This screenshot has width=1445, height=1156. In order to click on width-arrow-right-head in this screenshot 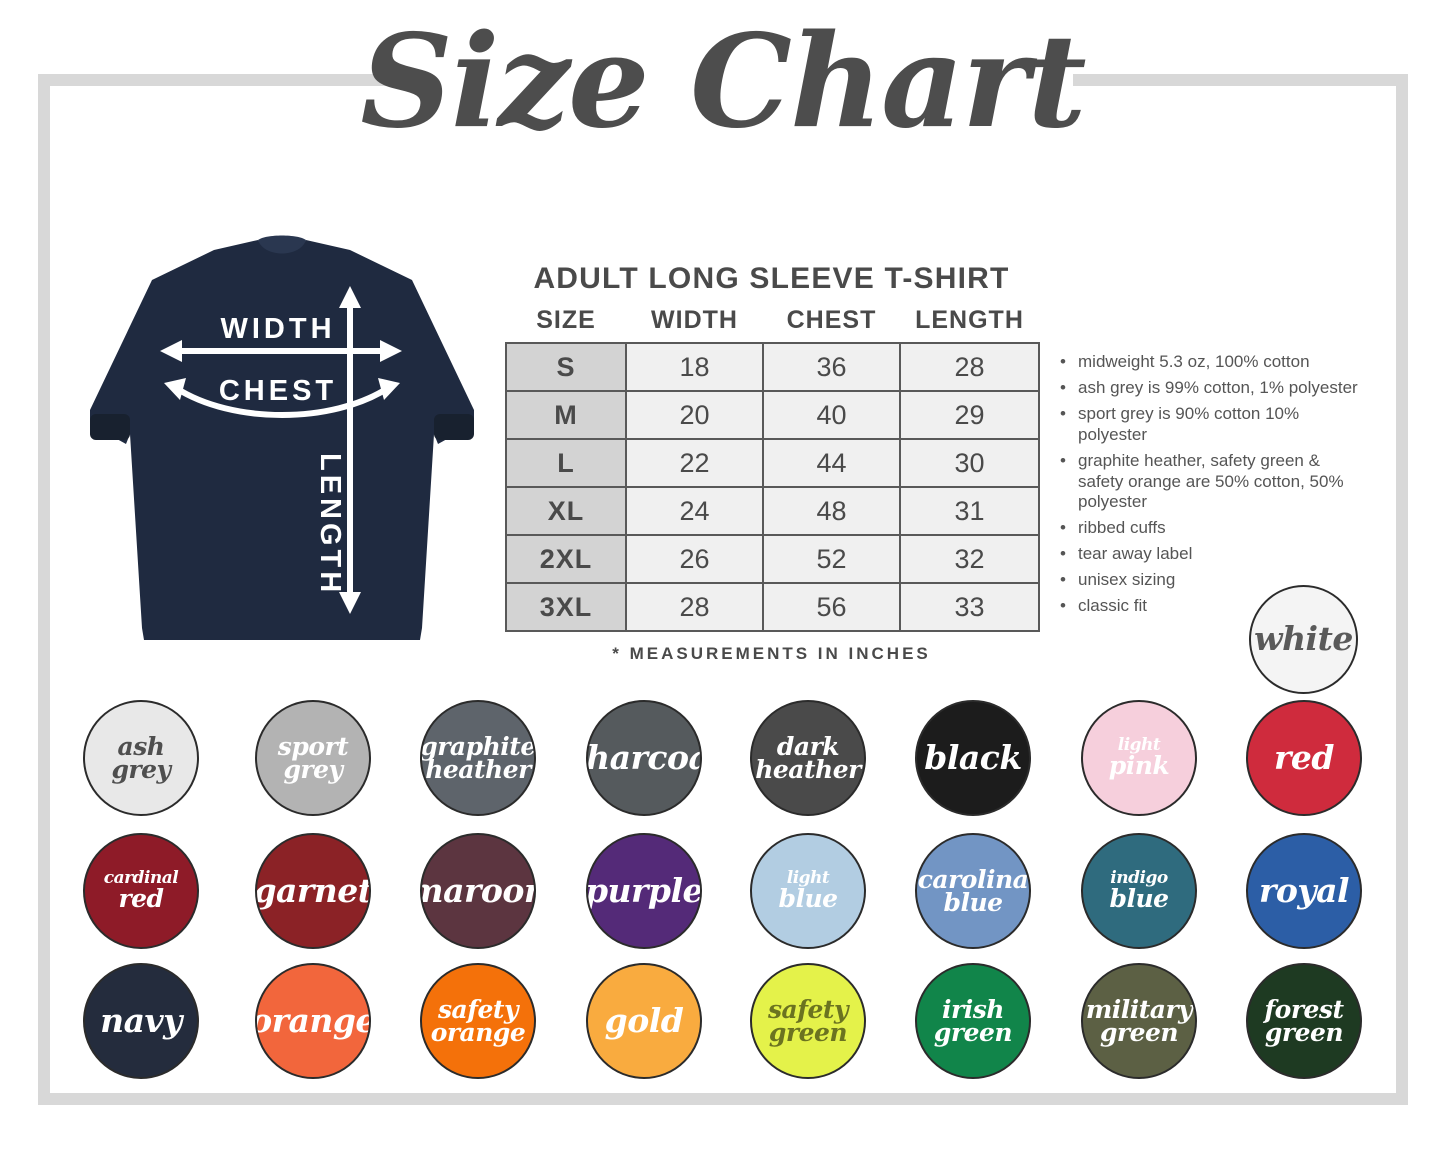, I will do `click(391, 351)`.